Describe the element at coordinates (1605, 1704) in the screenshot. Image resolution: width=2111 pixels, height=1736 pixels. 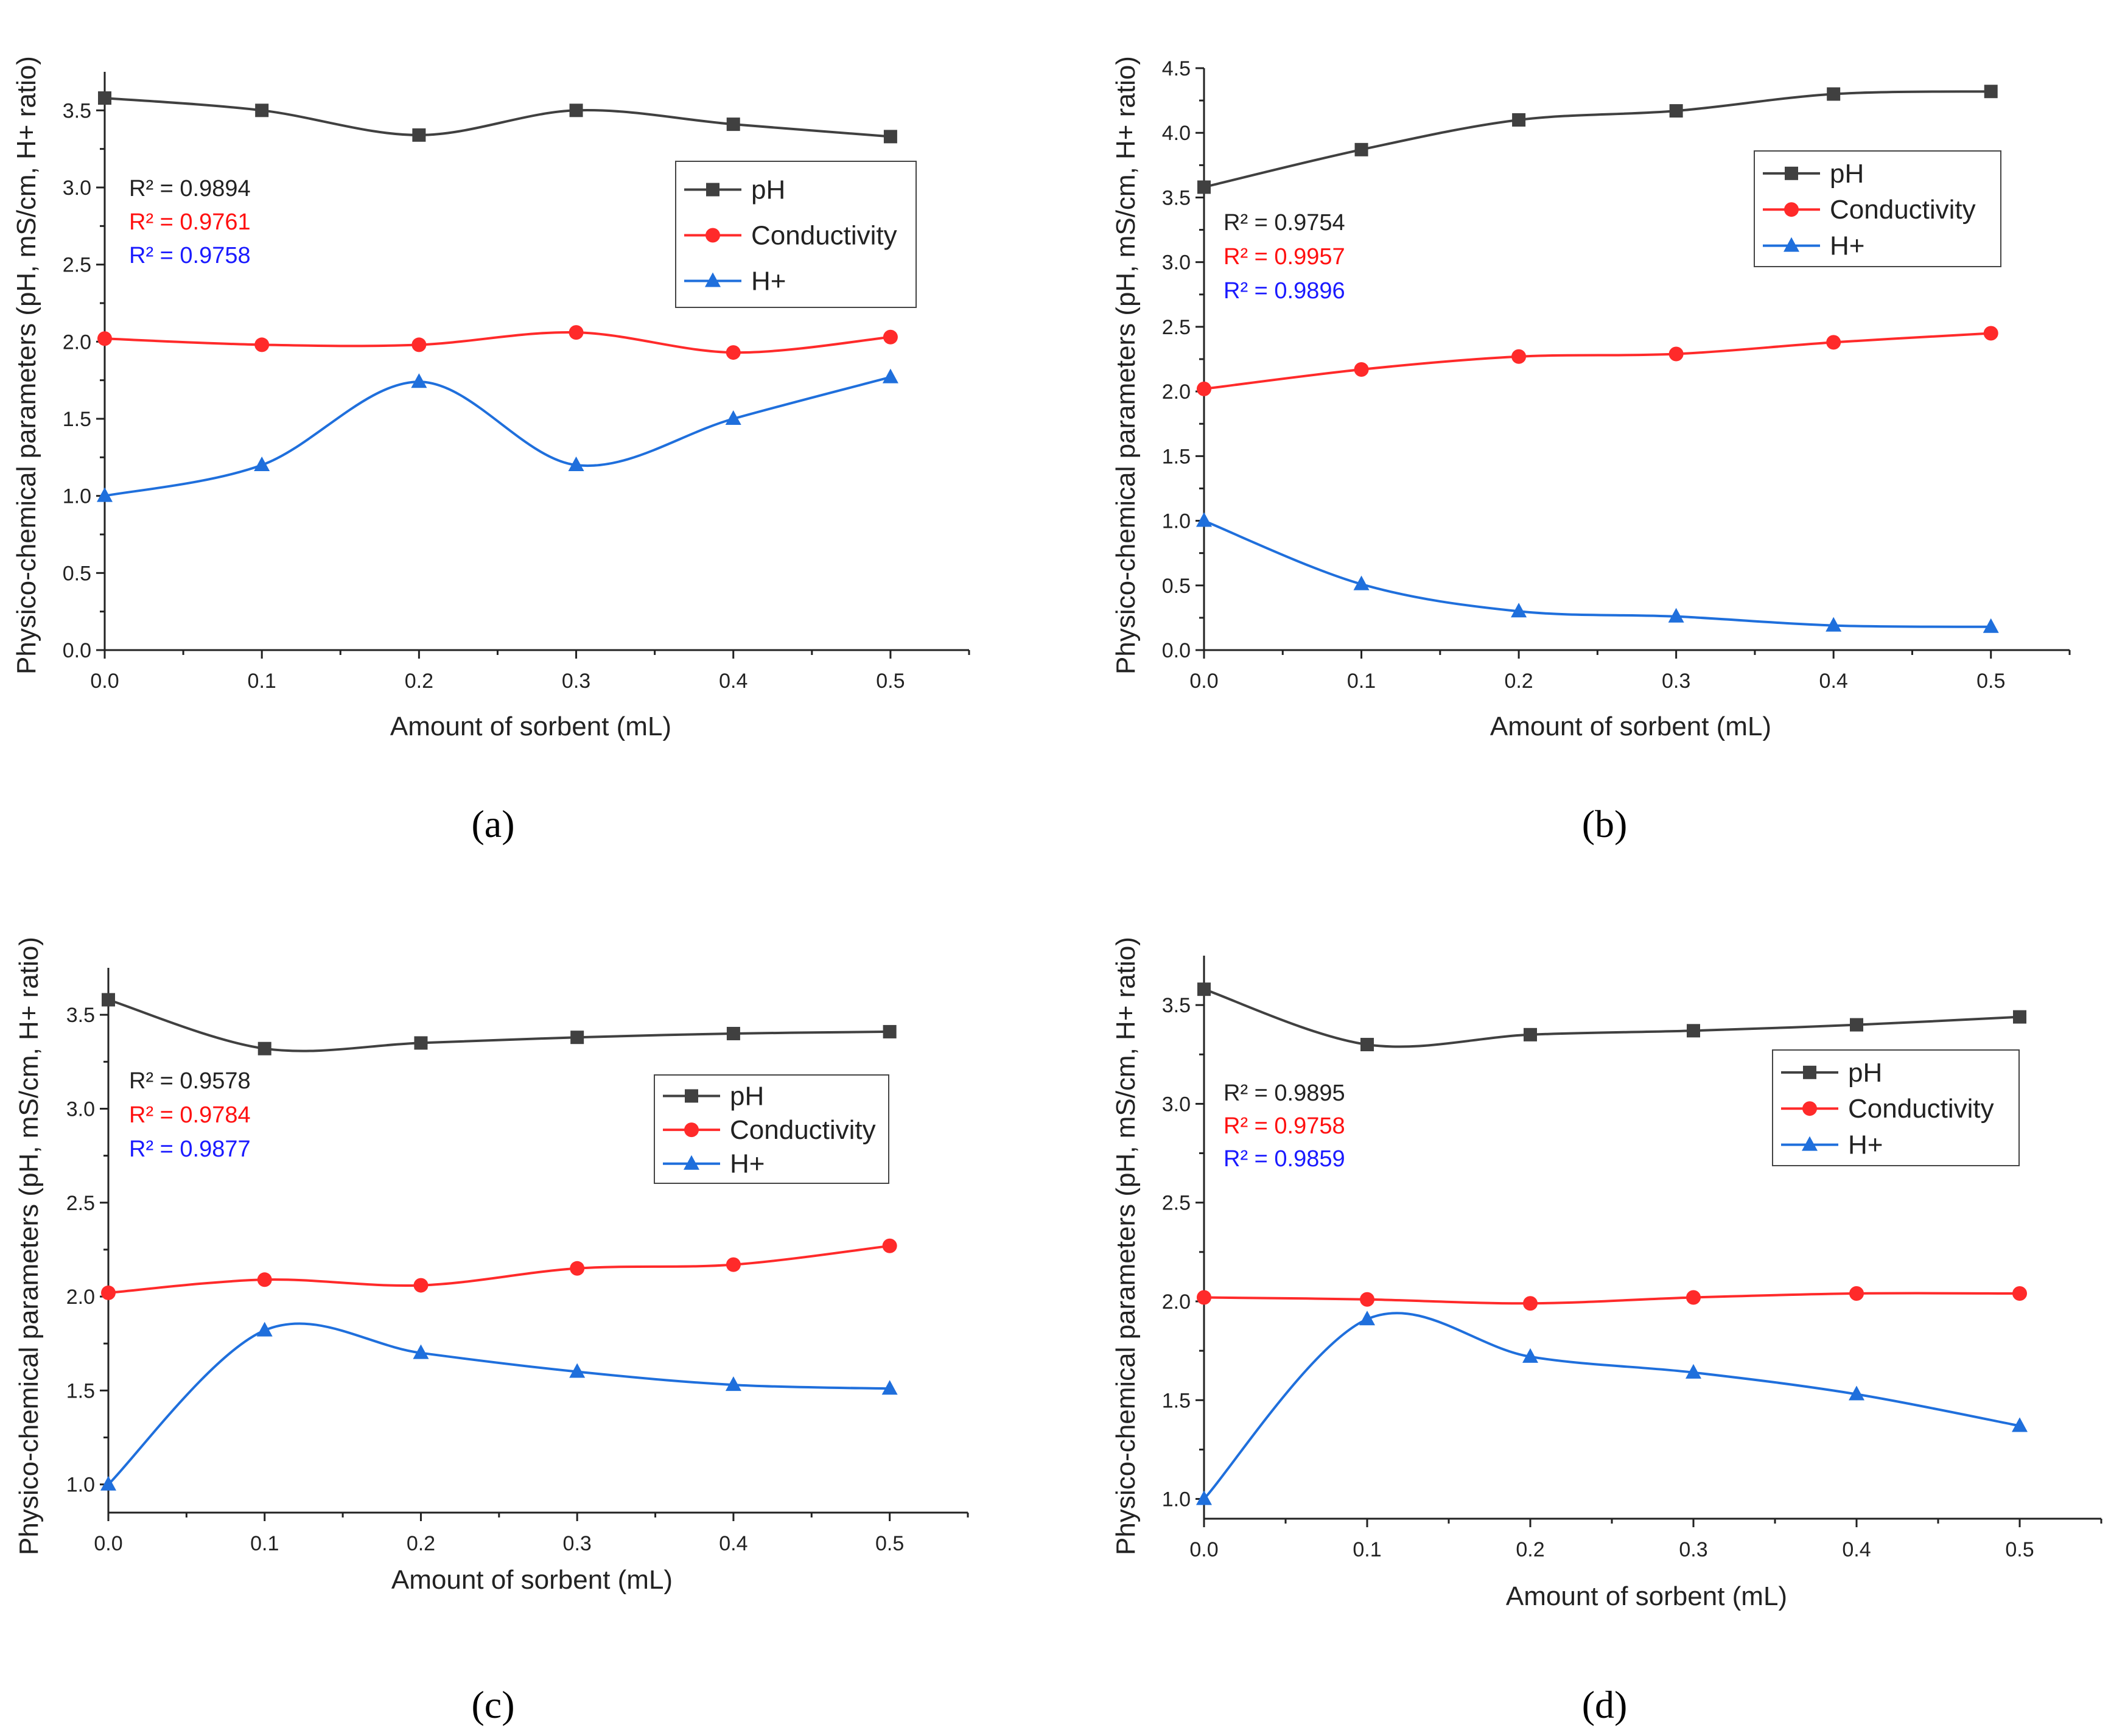
I see `panel-label: (d)` at that location.